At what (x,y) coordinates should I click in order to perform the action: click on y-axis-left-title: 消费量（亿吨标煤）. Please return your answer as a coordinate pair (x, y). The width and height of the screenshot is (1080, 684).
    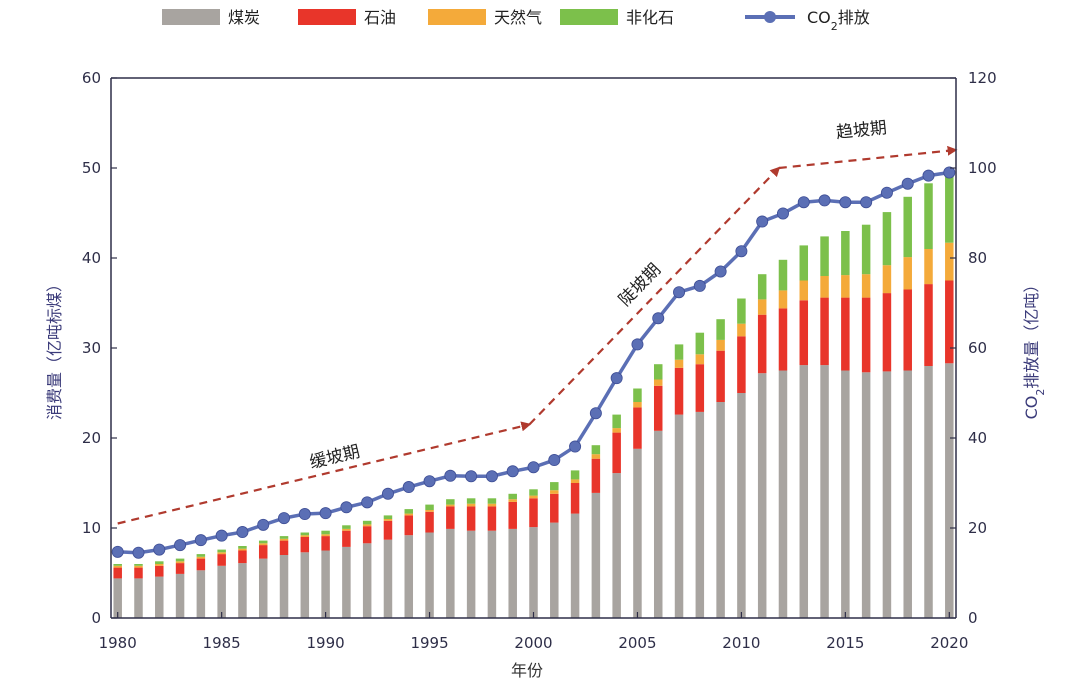
    Looking at the image, I should click on (54, 348).